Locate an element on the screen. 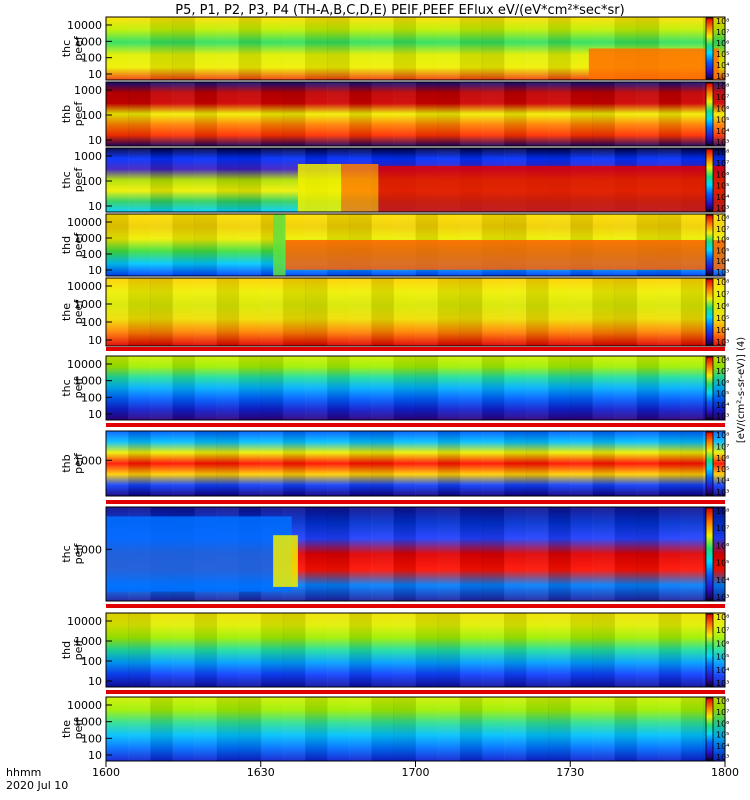 This screenshot has width=750, height=800. panel-ytick-label: 10000 is located at coordinates (84, 25).